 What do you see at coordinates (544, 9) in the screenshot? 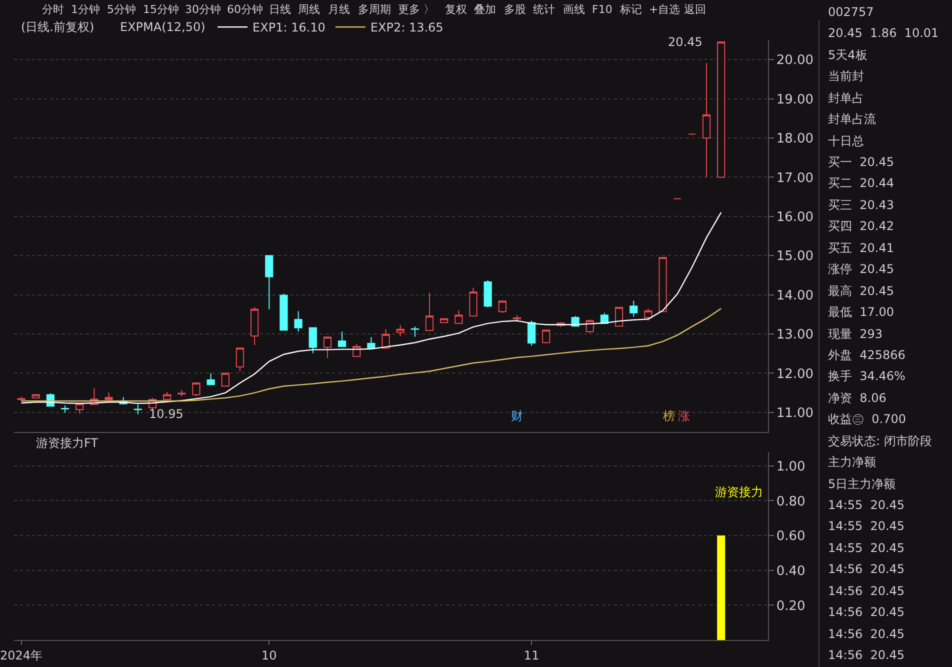
I see `text: 统计` at bounding box center [544, 9].